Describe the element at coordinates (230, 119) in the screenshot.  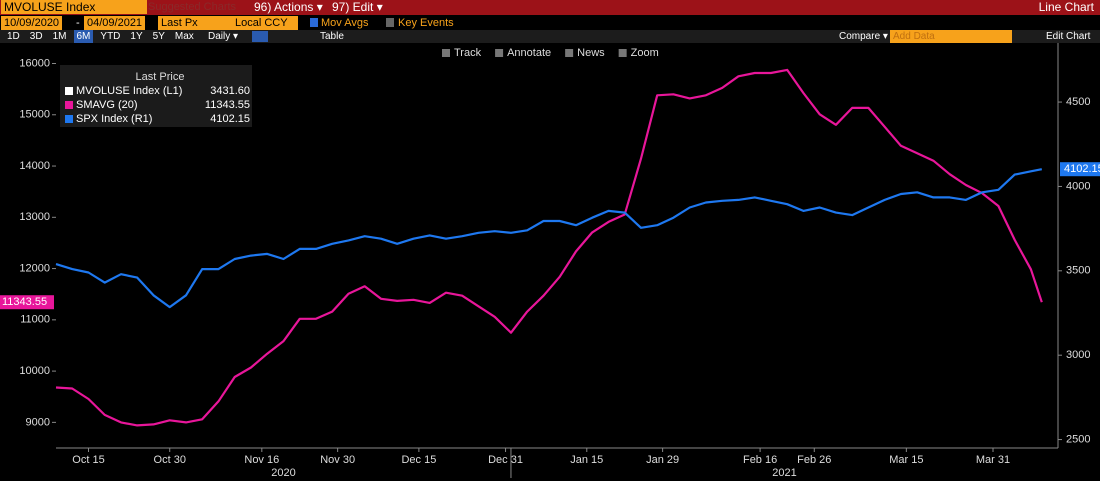
I see `legend-value: 4102.15` at that location.